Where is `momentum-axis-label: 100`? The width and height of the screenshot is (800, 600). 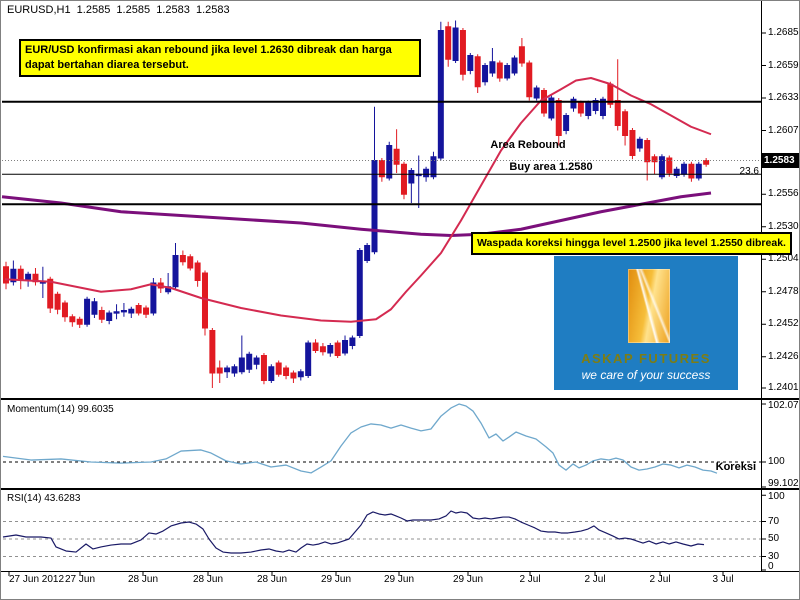 momentum-axis-label: 100 is located at coordinates (776, 461).